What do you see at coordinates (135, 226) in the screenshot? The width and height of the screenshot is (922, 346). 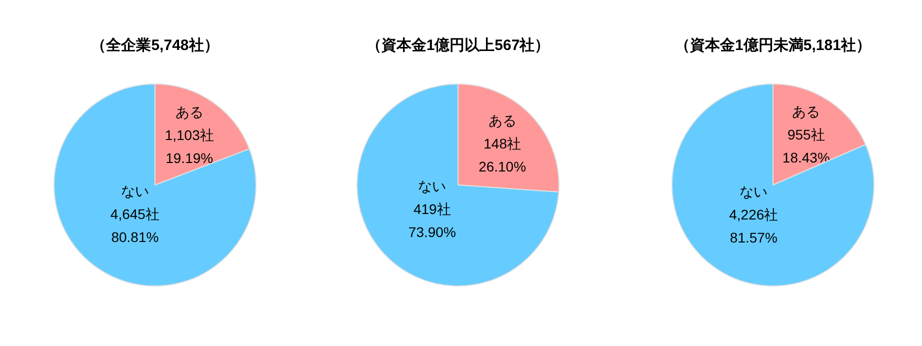 I see `data-label: 4,645社 80.81%` at bounding box center [135, 226].